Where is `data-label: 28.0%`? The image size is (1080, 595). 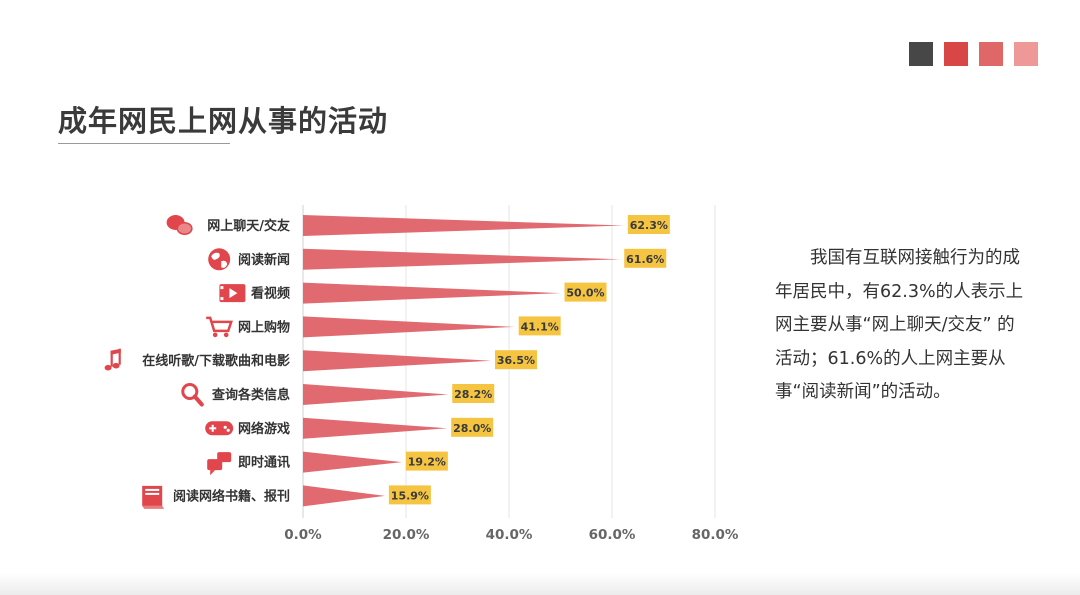 data-label: 28.0% is located at coordinates (472, 428).